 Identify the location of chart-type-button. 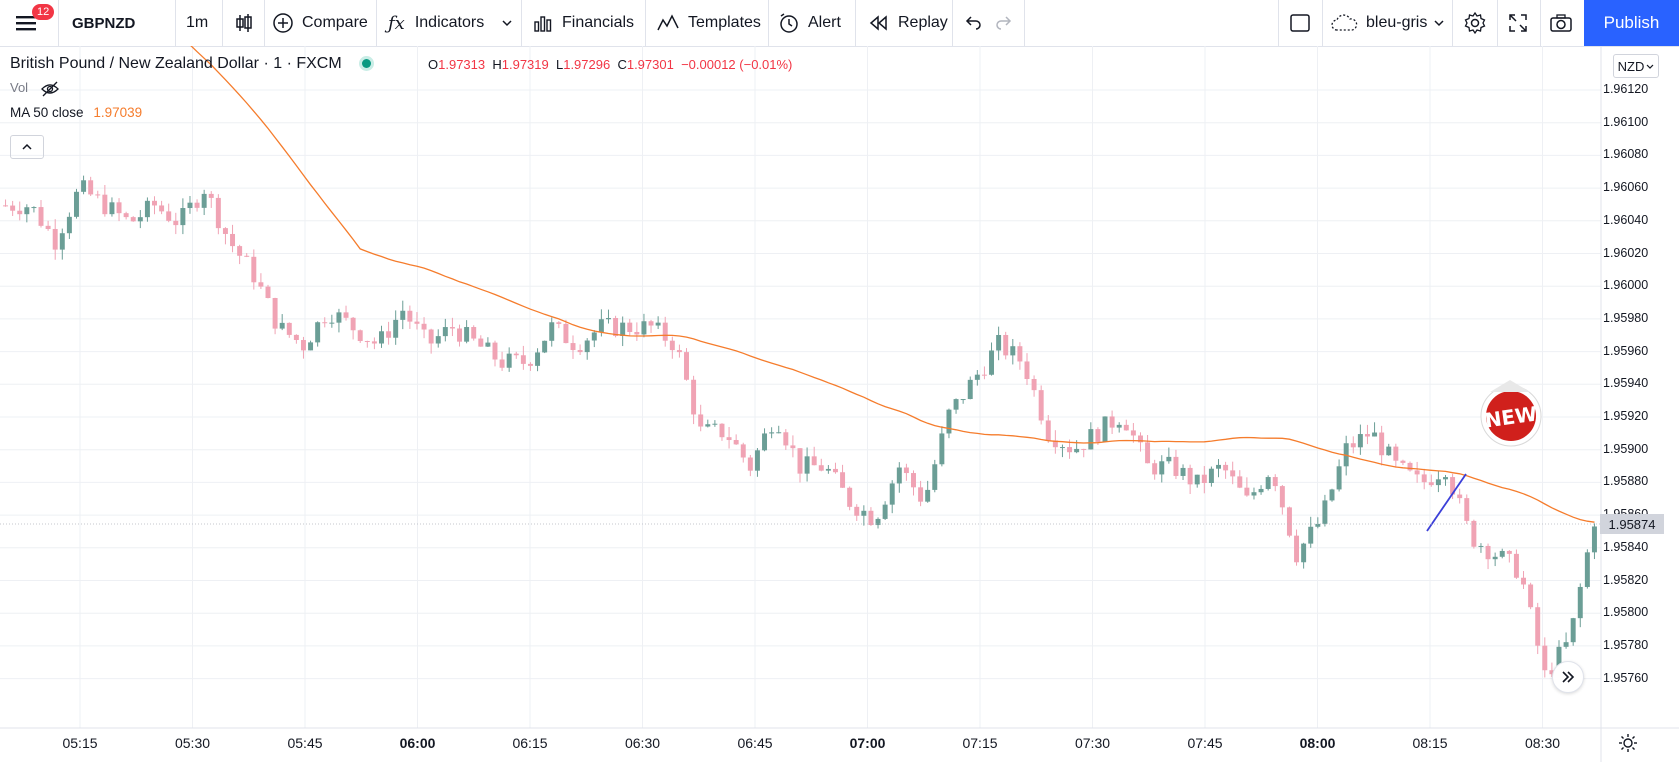
(244, 23).